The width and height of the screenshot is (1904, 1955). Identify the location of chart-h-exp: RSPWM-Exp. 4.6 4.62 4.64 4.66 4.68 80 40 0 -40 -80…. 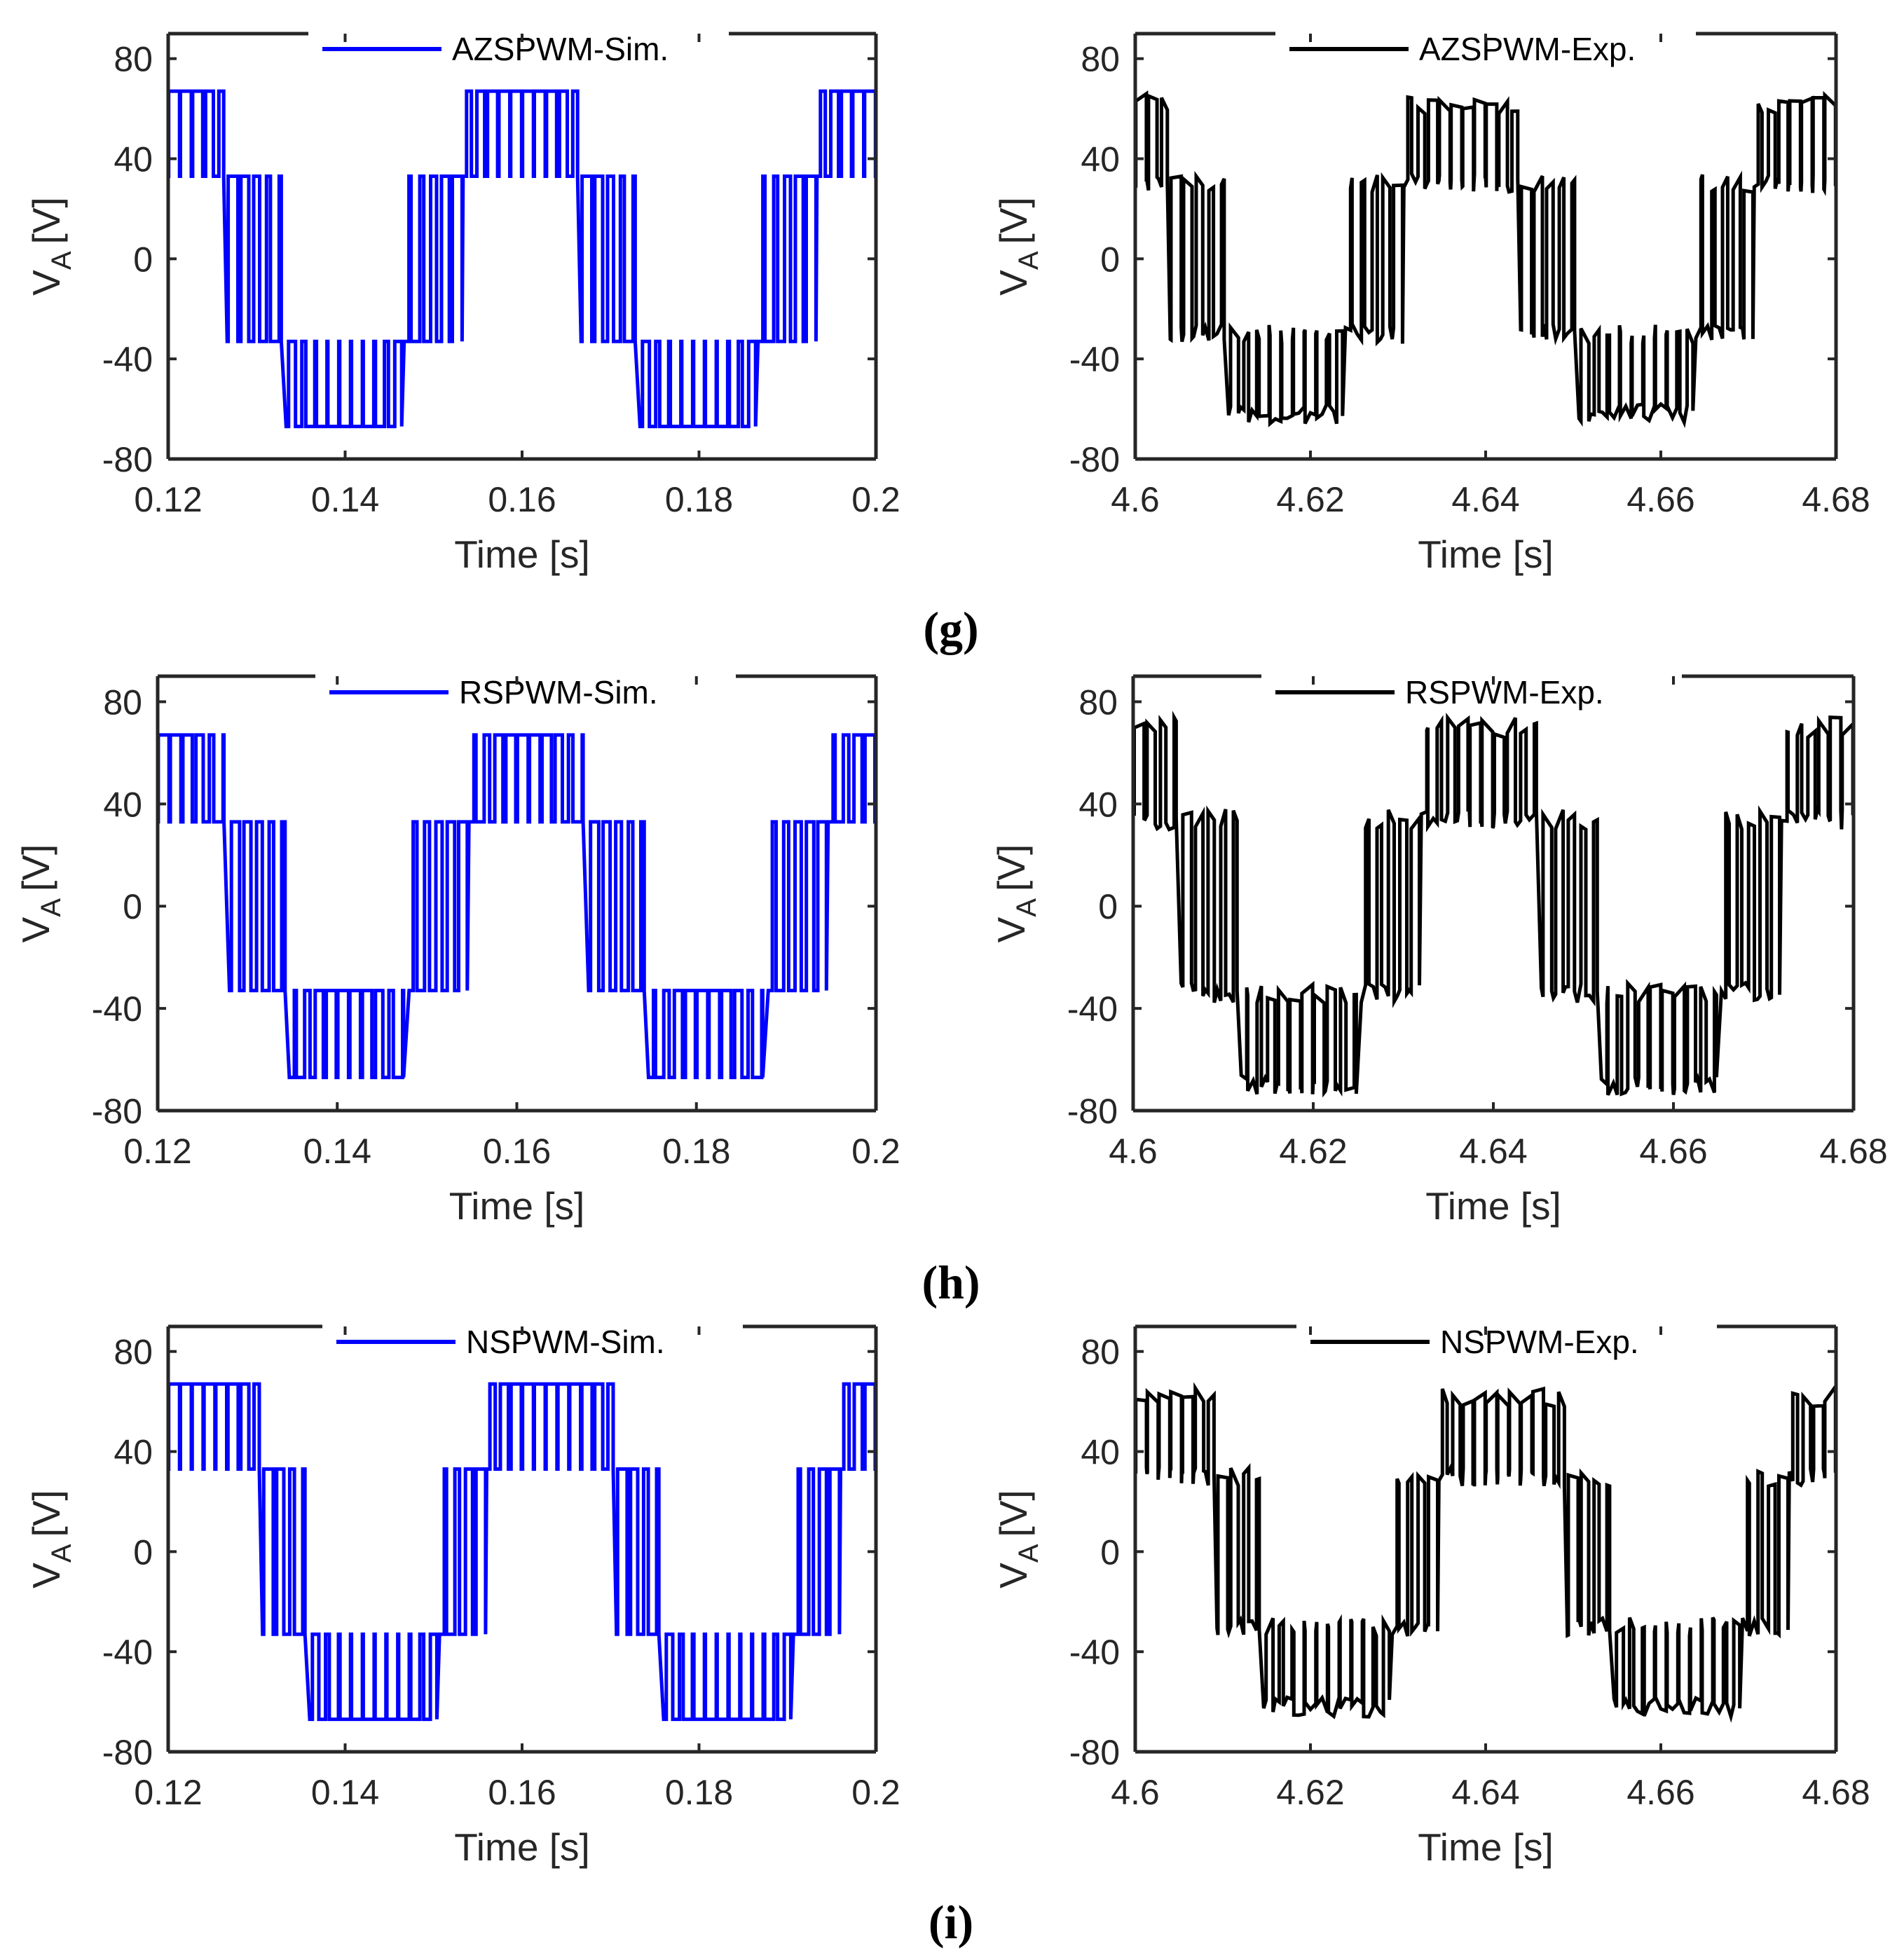
(1439, 948).